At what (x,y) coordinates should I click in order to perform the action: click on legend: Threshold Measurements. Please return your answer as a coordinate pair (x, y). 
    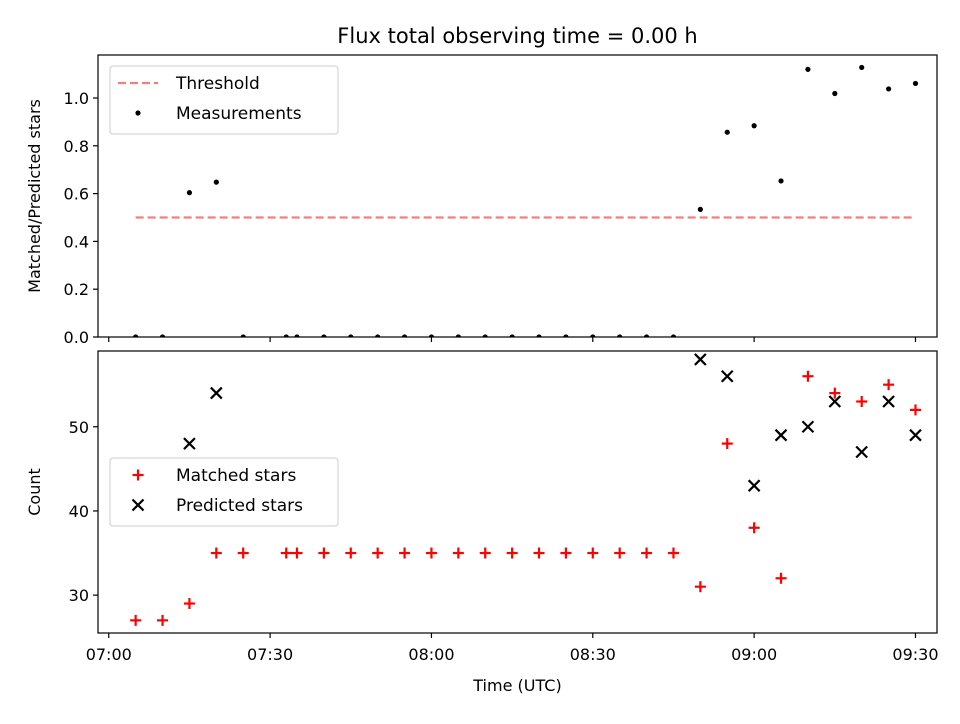
    Looking at the image, I should click on (224, 100).